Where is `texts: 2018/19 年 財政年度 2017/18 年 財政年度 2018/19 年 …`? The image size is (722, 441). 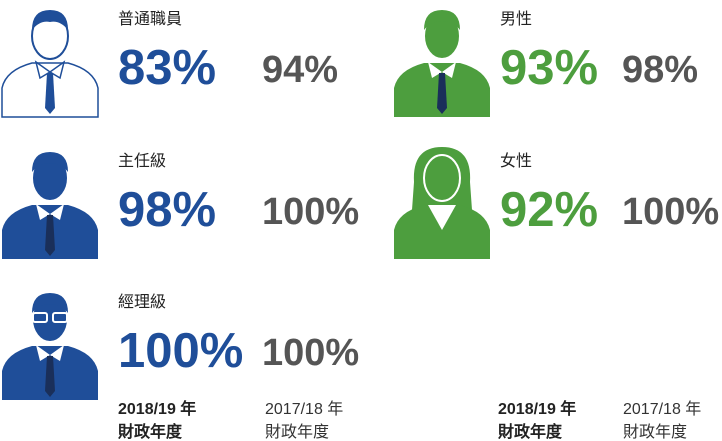
texts: 2018/19 年 財政年度 2017/18 年 財政年度 2018/19 年 … is located at coordinates (409, 420).